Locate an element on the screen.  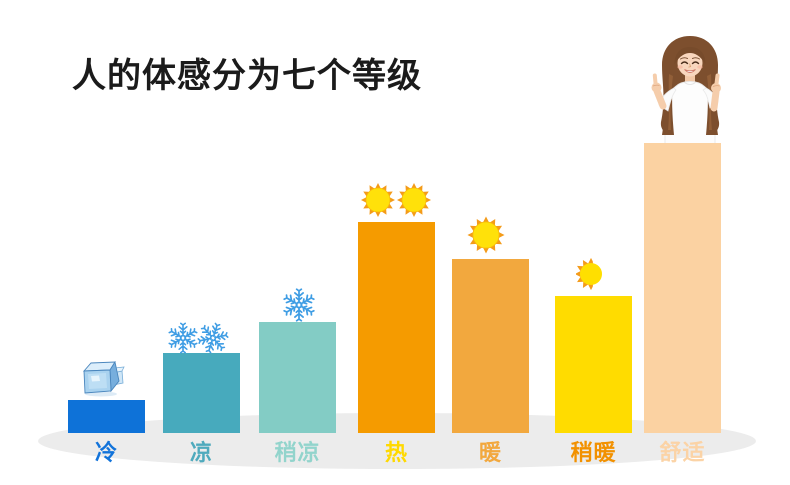
bar-cool is located at coordinates (201, 393).